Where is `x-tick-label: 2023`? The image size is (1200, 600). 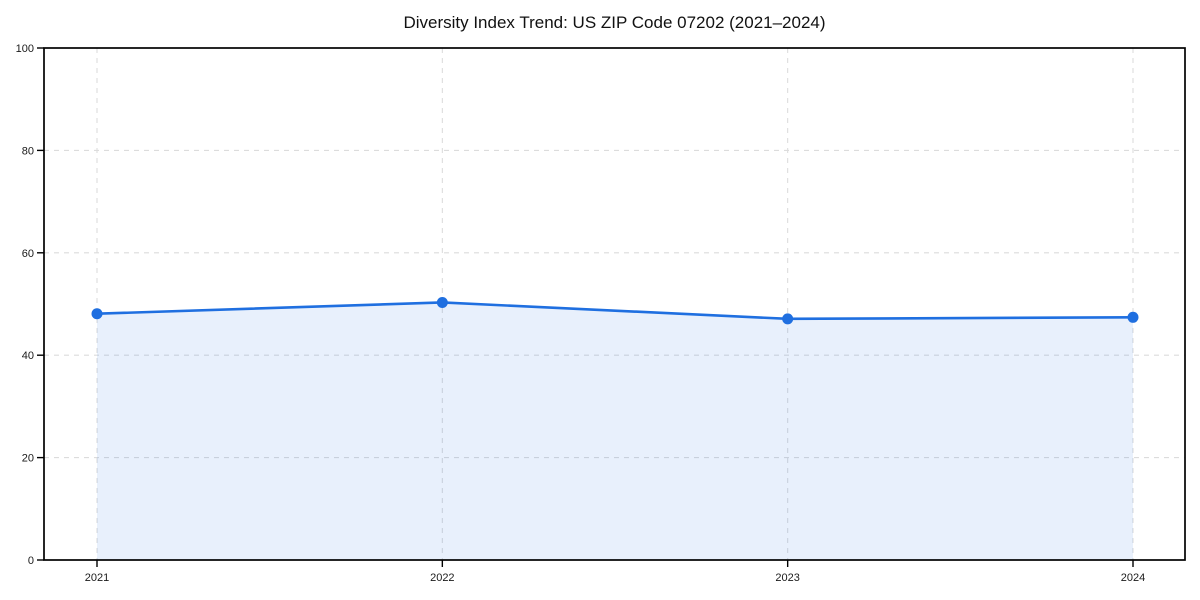
x-tick-label: 2023 is located at coordinates (787, 578).